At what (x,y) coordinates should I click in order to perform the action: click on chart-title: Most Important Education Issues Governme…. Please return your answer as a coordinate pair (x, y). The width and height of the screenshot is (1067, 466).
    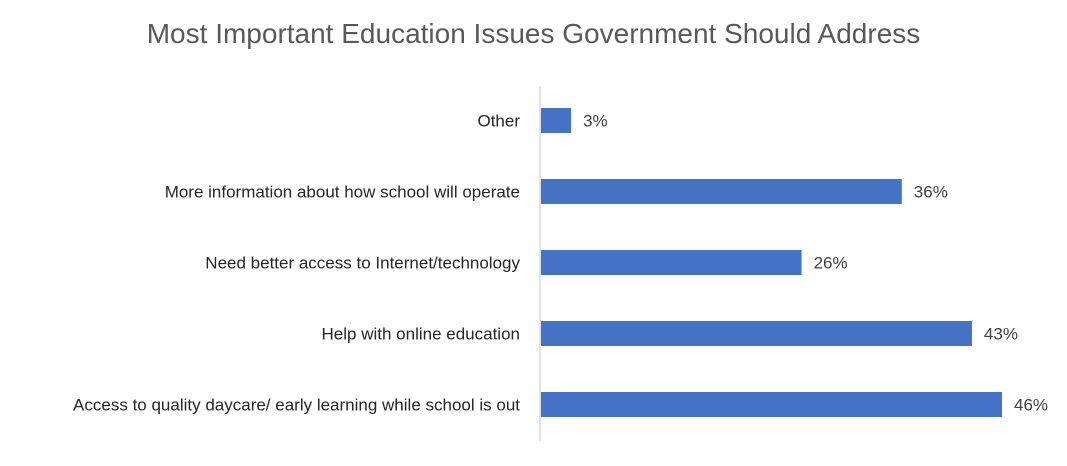
    Looking at the image, I should click on (533, 33).